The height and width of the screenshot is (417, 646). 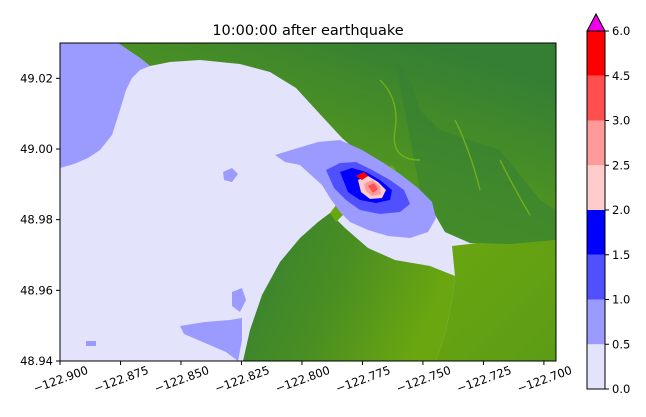 I want to click on y-tick-label: 49.02, so click(x=36, y=78).